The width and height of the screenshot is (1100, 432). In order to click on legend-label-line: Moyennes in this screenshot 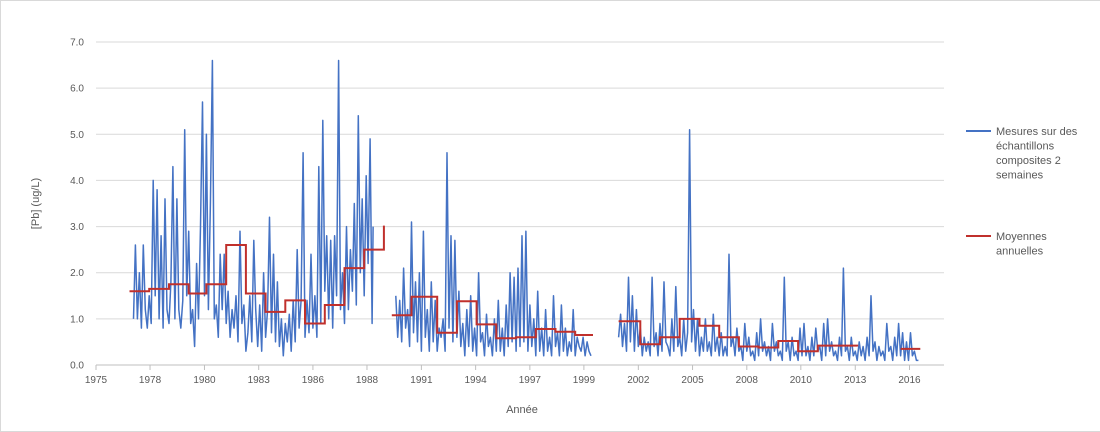, I will do `click(1021, 237)`.